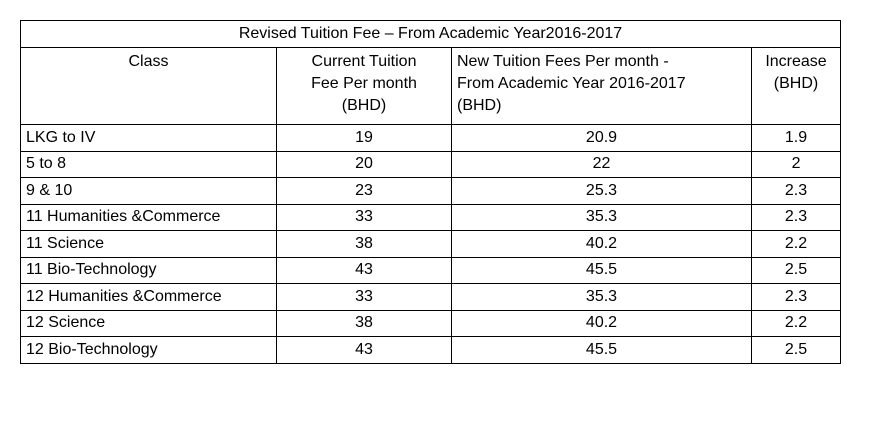  I want to click on table-row: 5 to 8 20 22 2, so click(431, 164).